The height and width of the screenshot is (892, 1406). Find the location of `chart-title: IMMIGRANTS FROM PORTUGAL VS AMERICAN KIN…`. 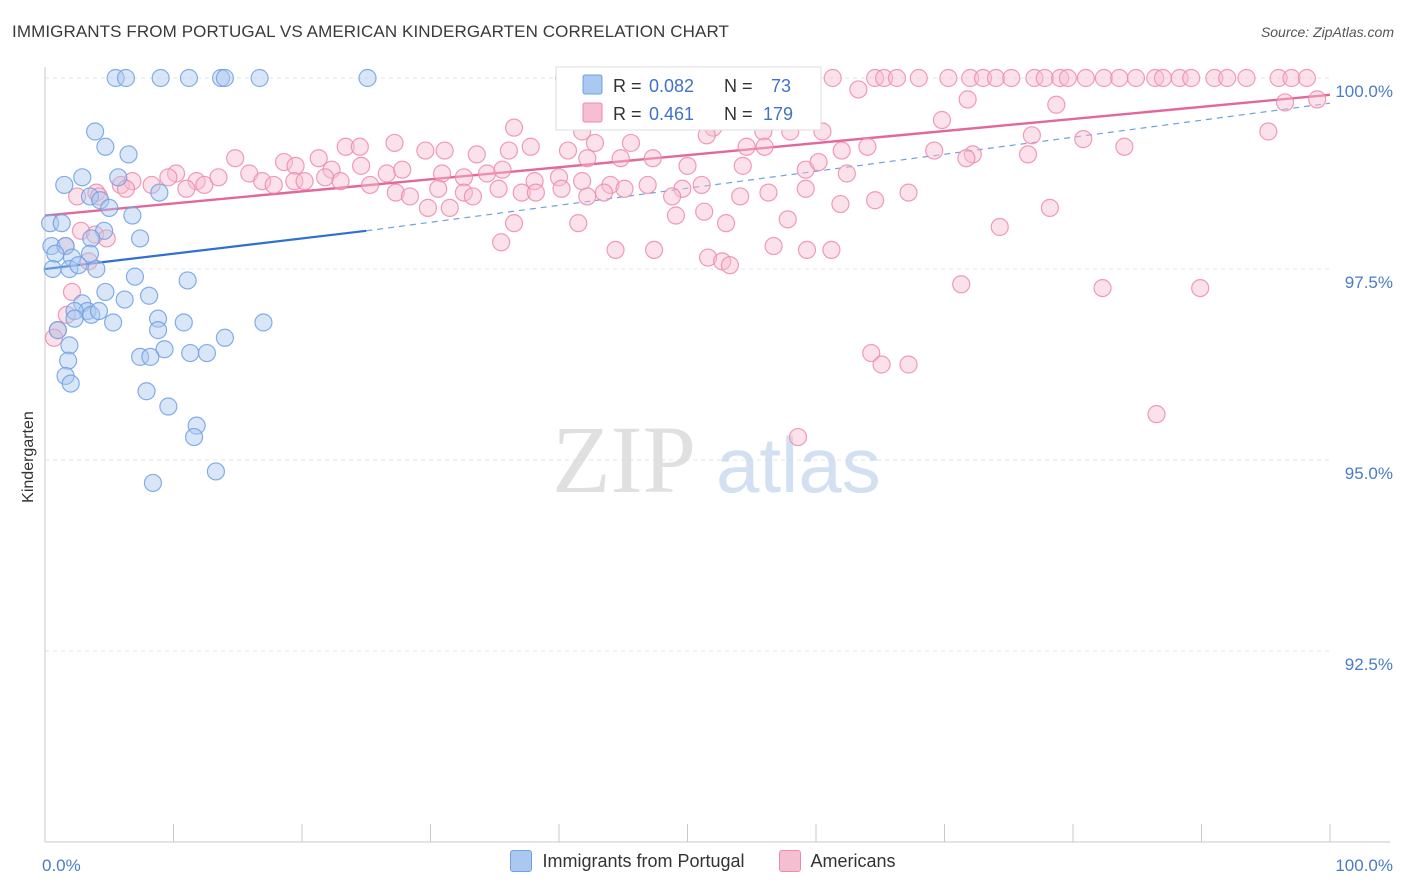

chart-title: IMMIGRANTS FROM PORTUGAL VS AMERICAN KIN… is located at coordinates (371, 31).